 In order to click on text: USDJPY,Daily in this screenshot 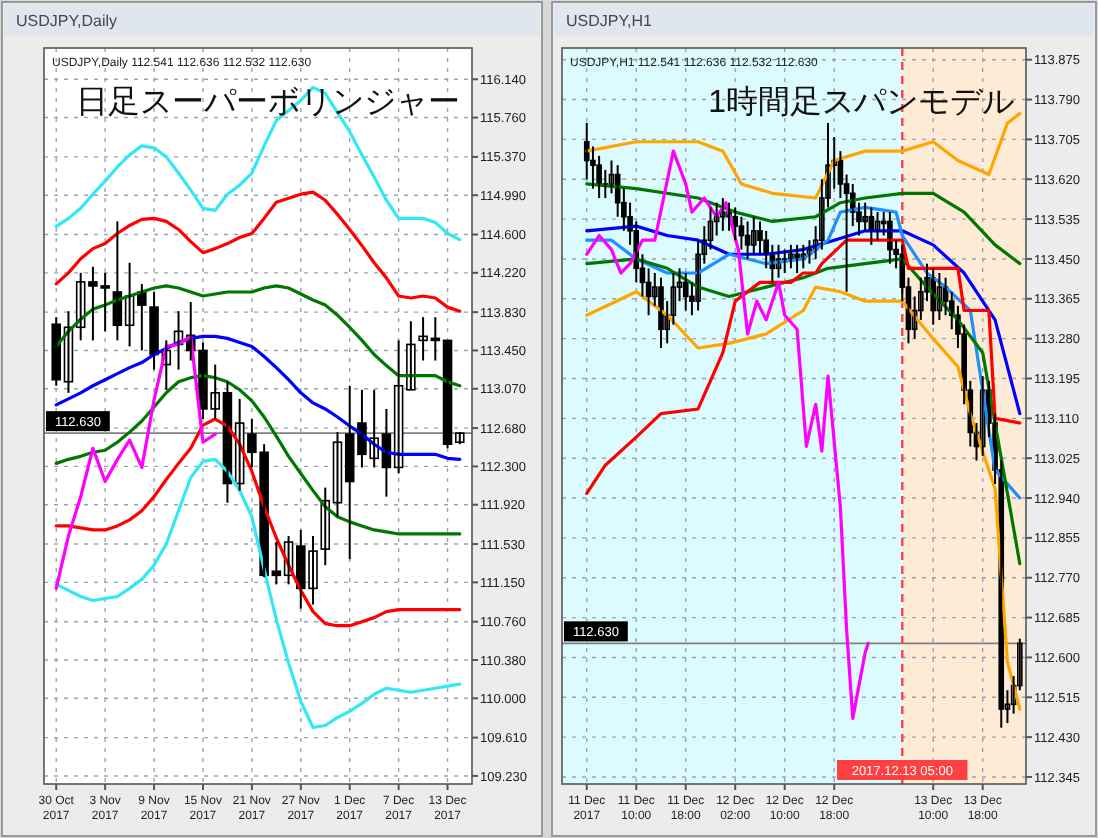, I will do `click(67, 21)`.